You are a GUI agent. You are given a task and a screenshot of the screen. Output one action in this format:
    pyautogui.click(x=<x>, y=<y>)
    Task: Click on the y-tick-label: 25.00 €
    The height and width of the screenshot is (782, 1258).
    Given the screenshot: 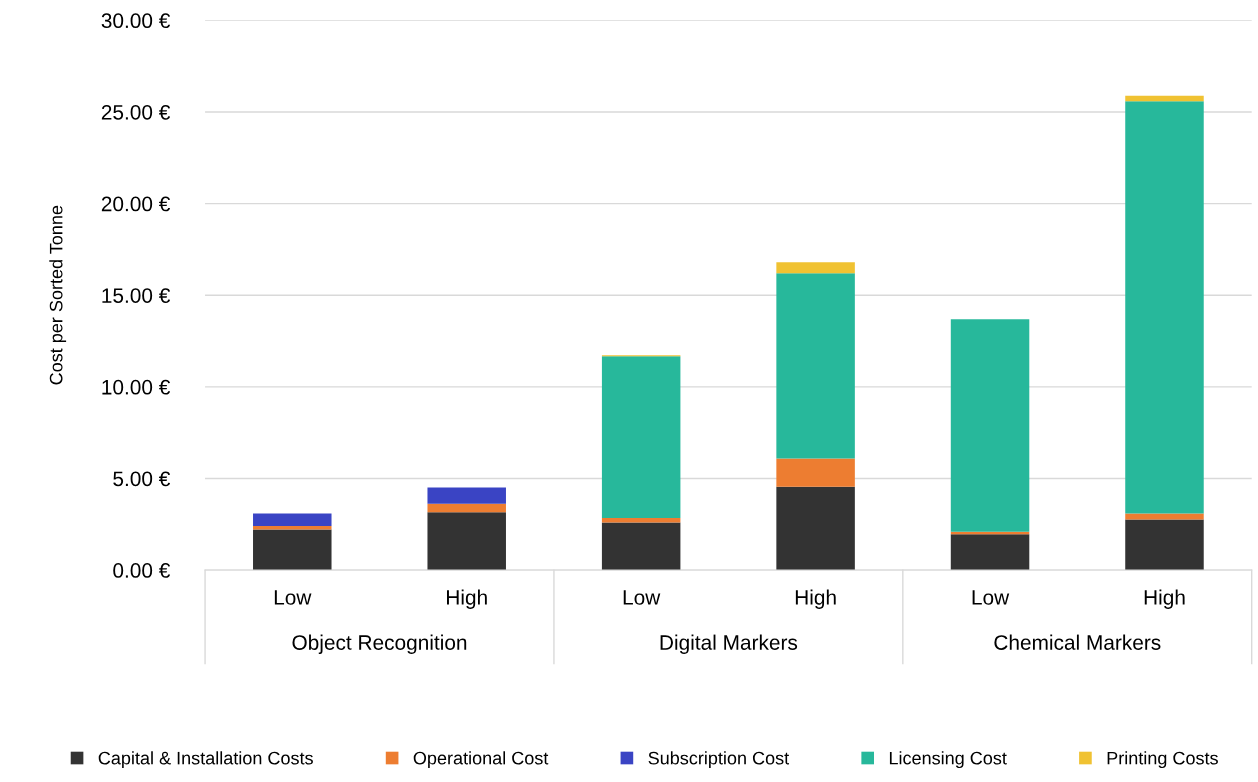 What is the action you would take?
    pyautogui.click(x=136, y=112)
    